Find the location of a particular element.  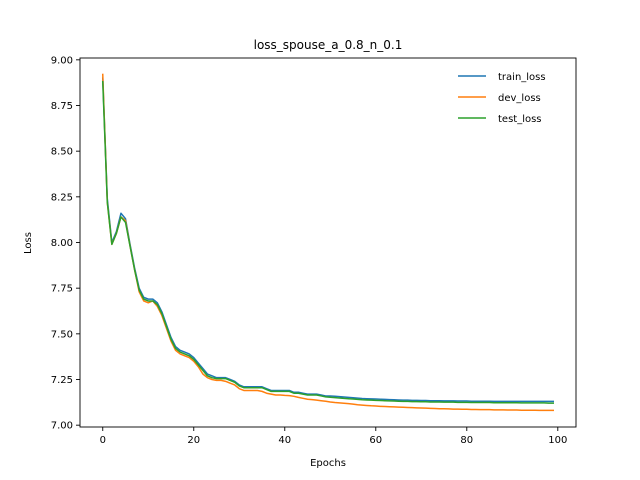

y-tick-label: 8.25 is located at coordinates (62, 197).